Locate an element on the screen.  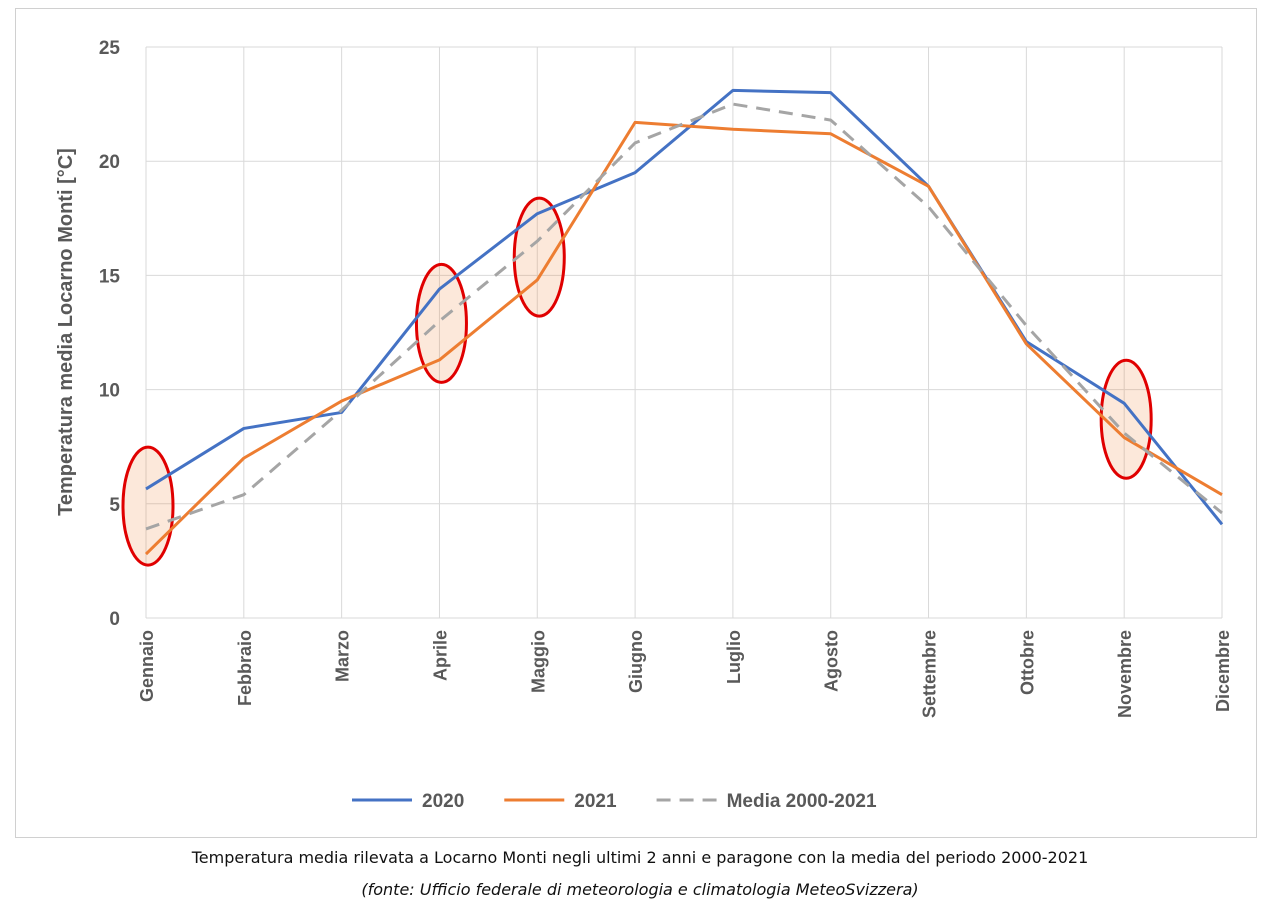
x-tick-label: Febbraio is located at coordinates (245, 668).